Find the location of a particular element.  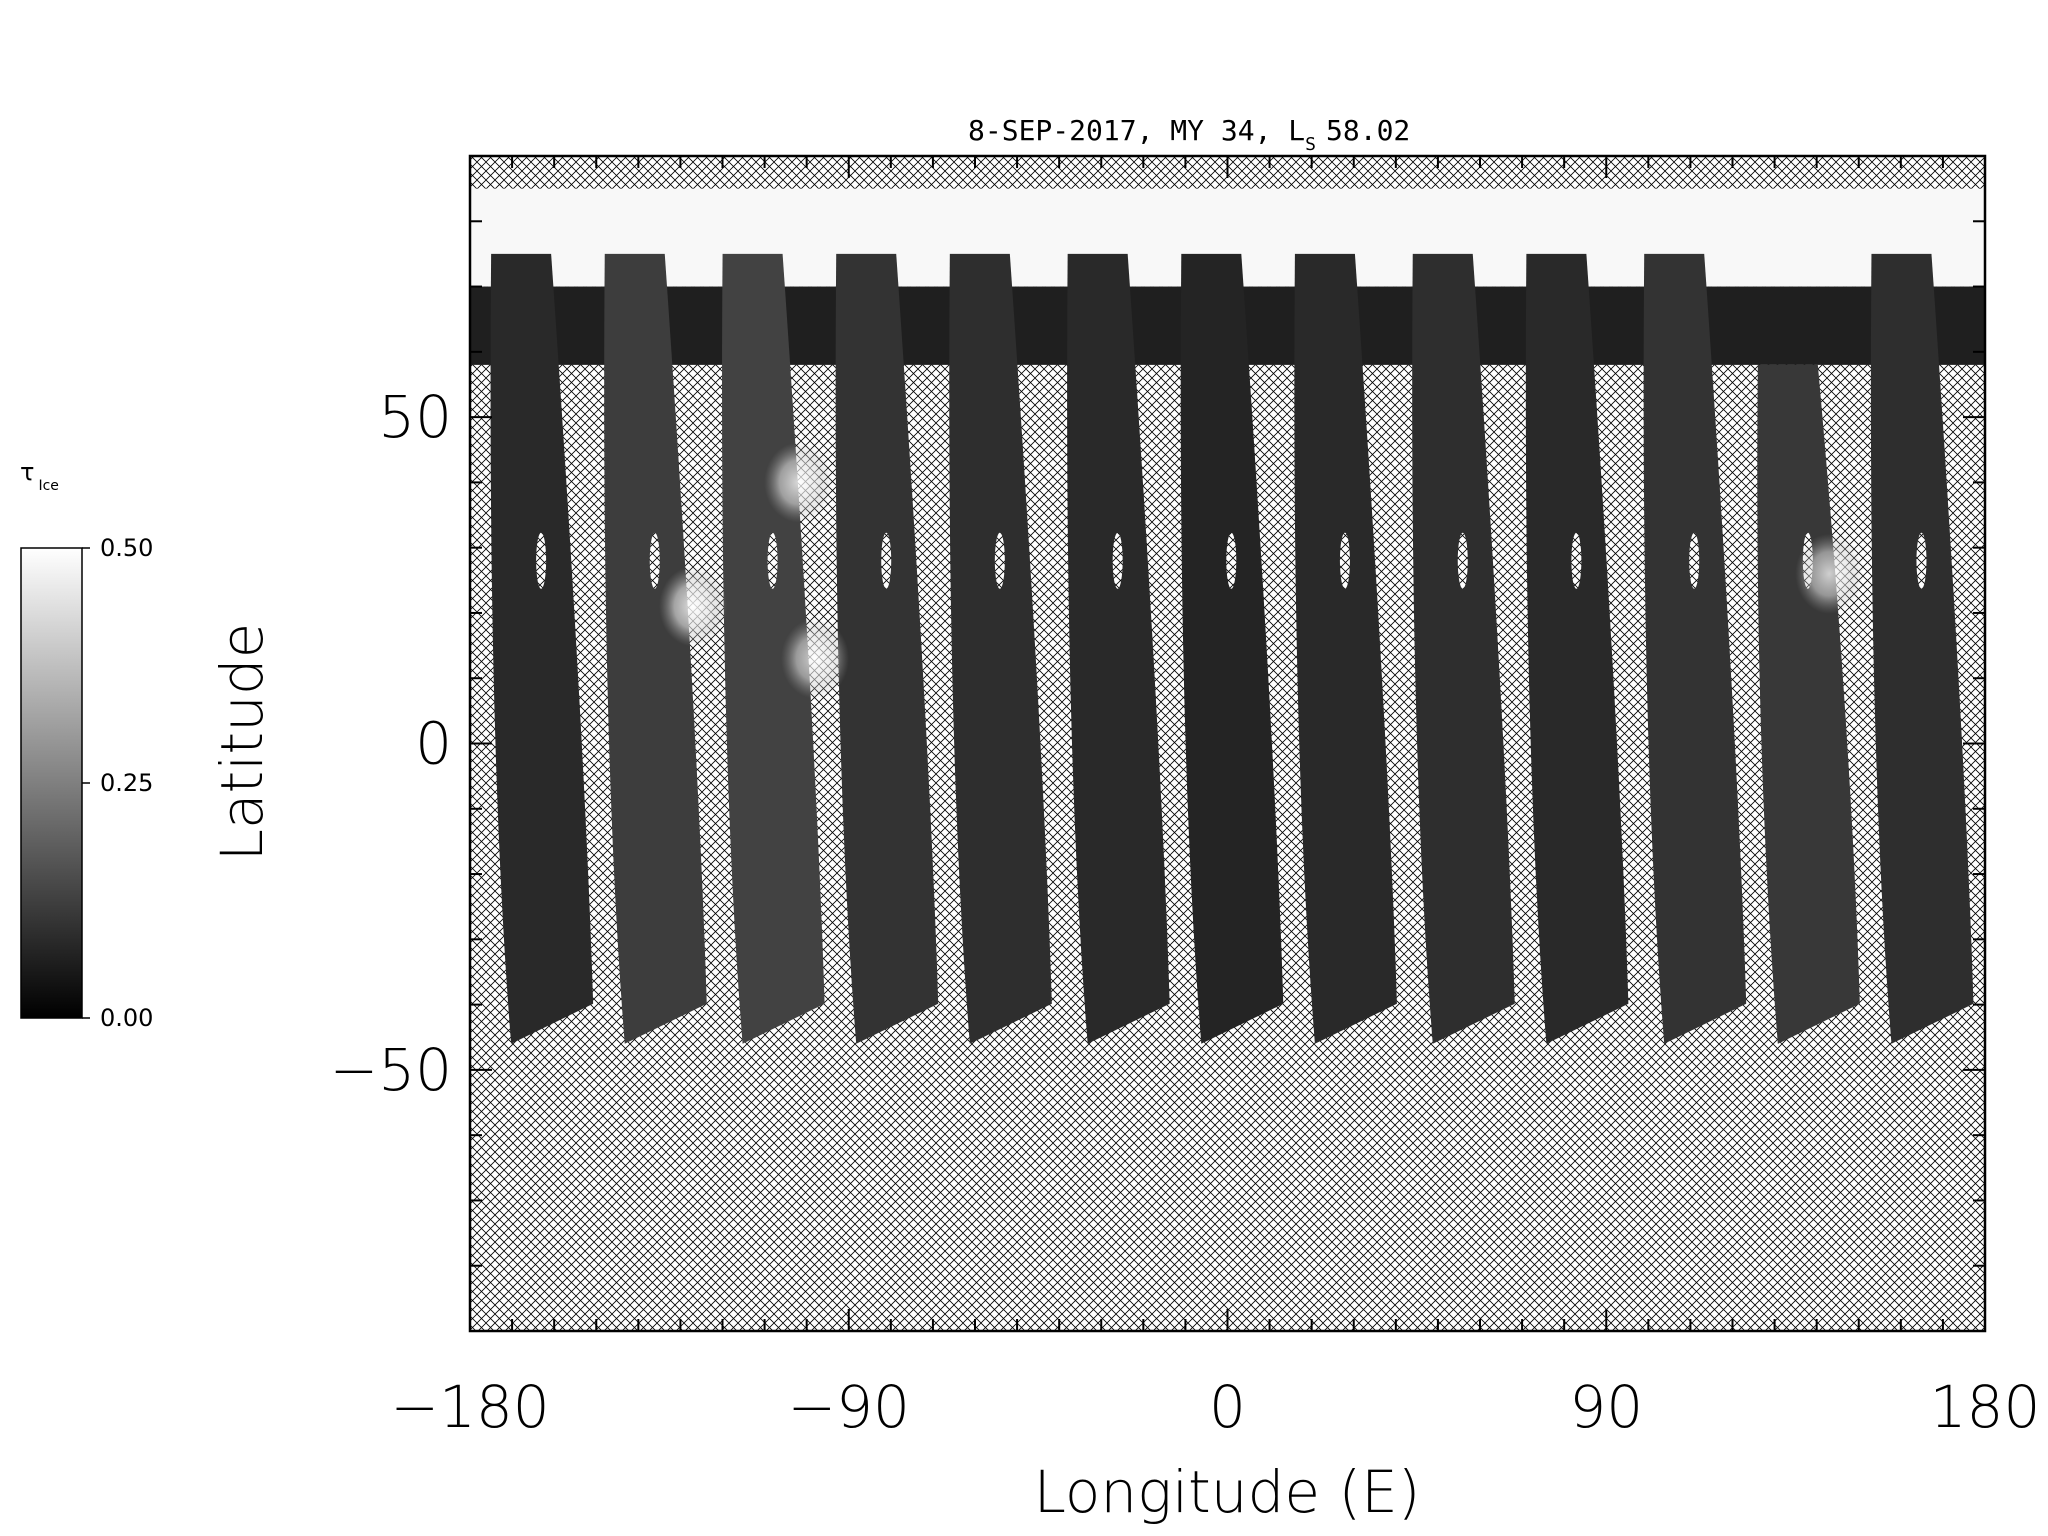

x-tick-label: 180 is located at coordinates (1985, 1407).